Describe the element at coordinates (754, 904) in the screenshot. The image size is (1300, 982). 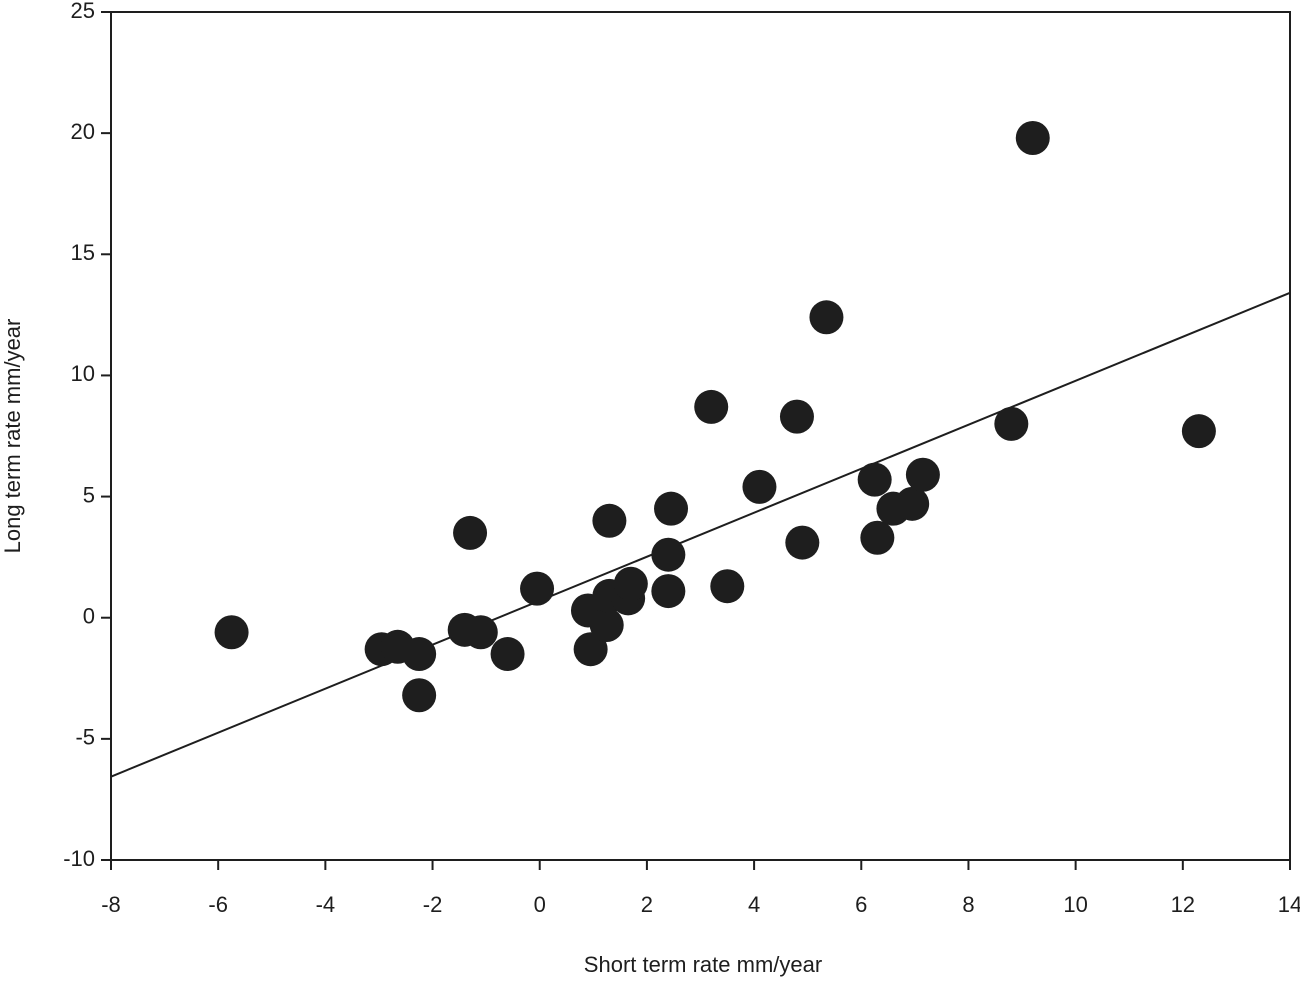
I see `x-tick-label: 4` at that location.